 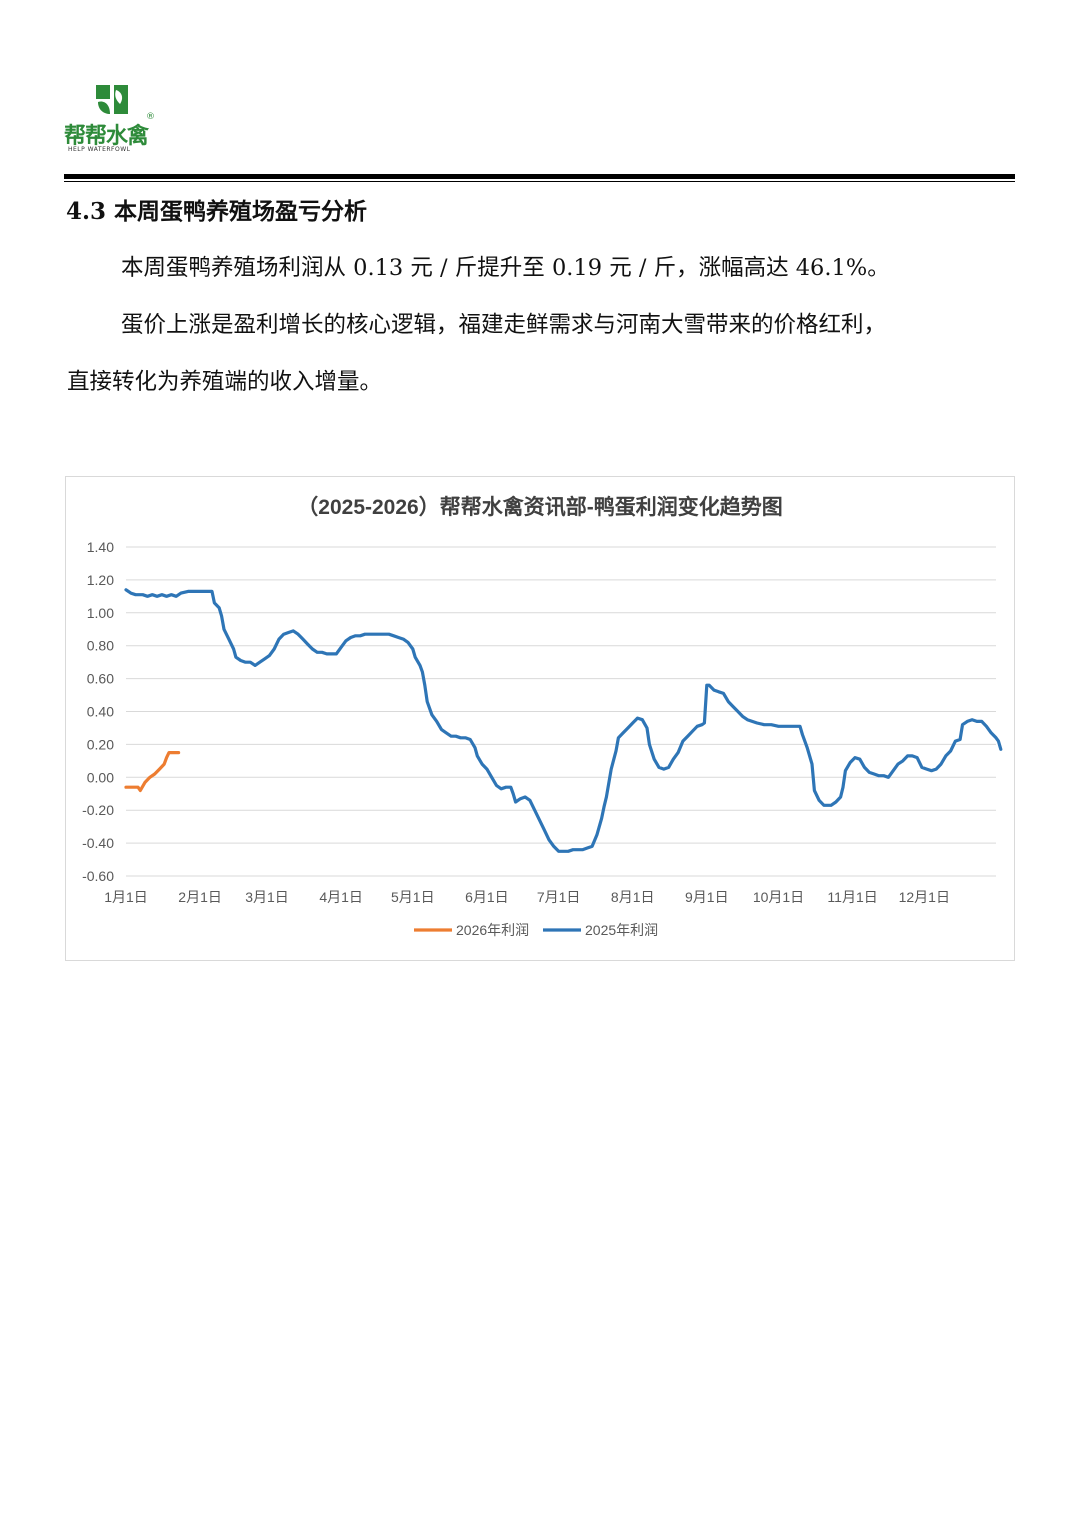 I want to click on y-tick-label: 1.40, so click(x=100, y=547).